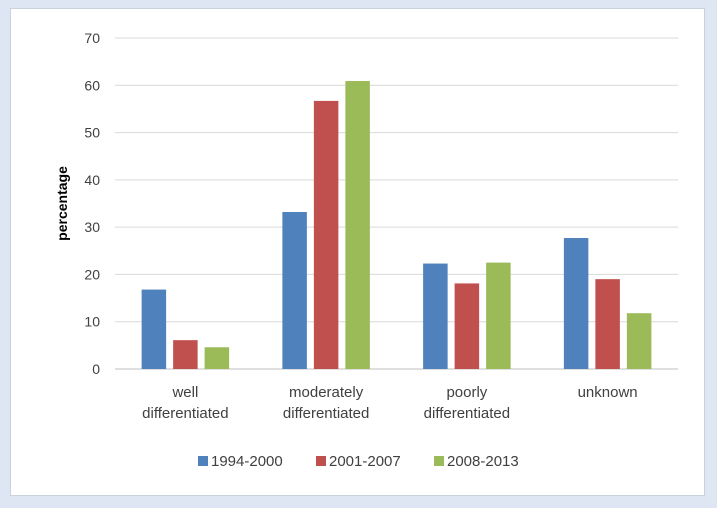 This screenshot has width=717, height=508. I want to click on y-tick-label: 60, so click(92, 85).